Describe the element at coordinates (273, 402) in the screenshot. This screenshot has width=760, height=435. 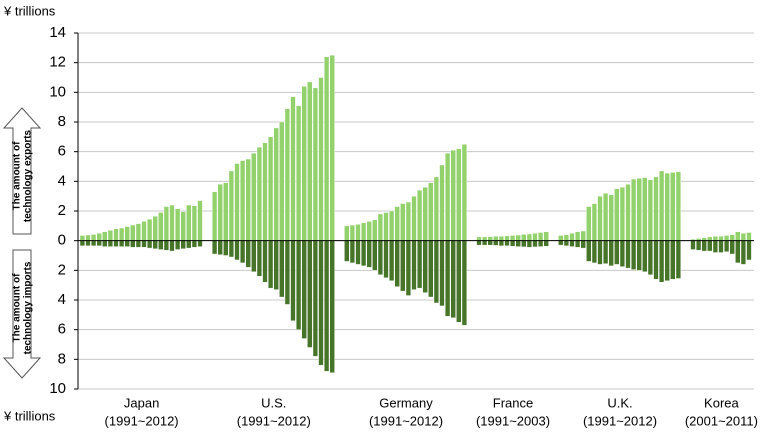
I see `group-name: U.S.` at that location.